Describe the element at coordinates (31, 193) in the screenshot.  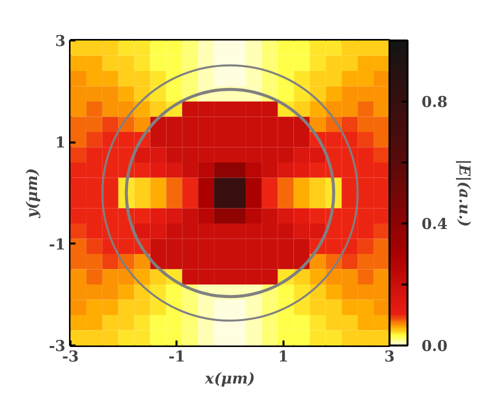
I see `y-axis-title: y(μm)` at that location.